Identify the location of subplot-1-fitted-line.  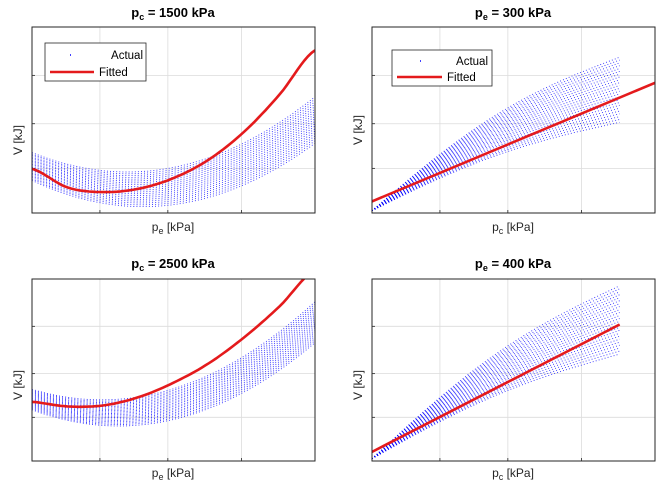
(173, 121).